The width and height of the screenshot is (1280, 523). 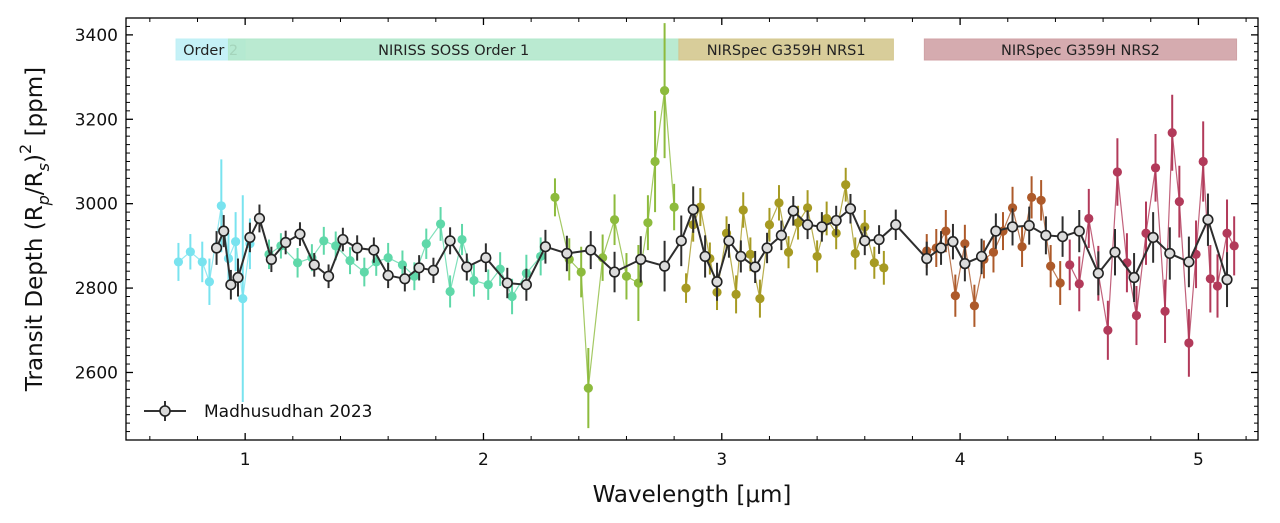 I want to click on y-tick-label: 2800, so click(x=96, y=289).